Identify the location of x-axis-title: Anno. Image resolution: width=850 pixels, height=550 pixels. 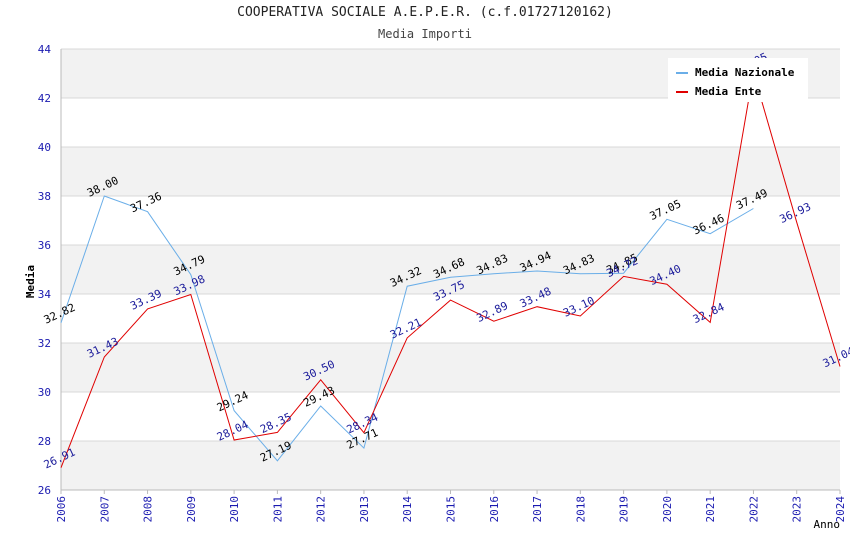
(827, 524).